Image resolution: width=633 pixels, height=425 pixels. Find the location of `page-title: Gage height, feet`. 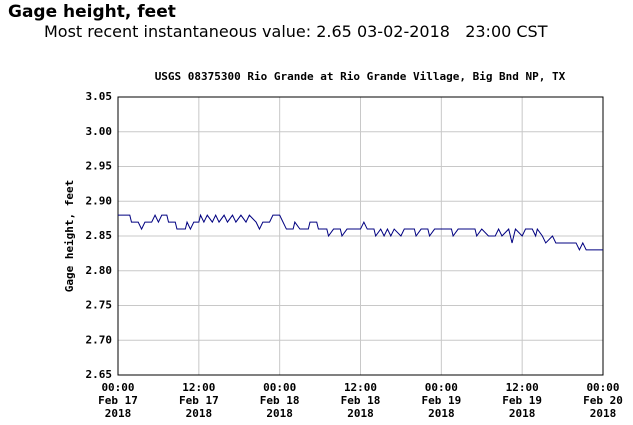

page-title: Gage height, feet is located at coordinates (92, 12).